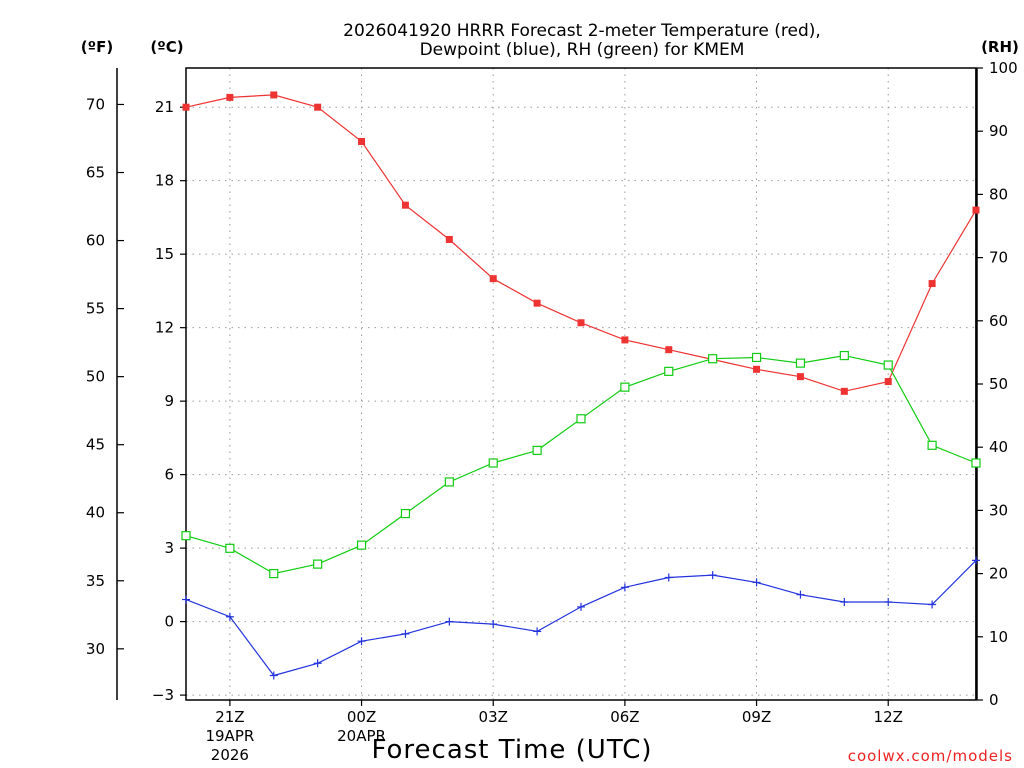 This screenshot has height=768, width=1024. I want to click on fahrenheit-tick-label: 65, so click(95, 173).